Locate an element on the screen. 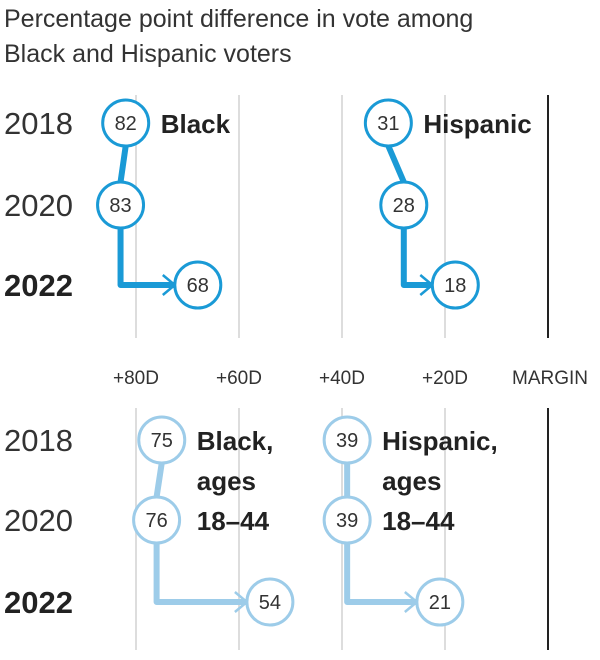 The height and width of the screenshot is (660, 600). series-label: Black, is located at coordinates (235, 441).